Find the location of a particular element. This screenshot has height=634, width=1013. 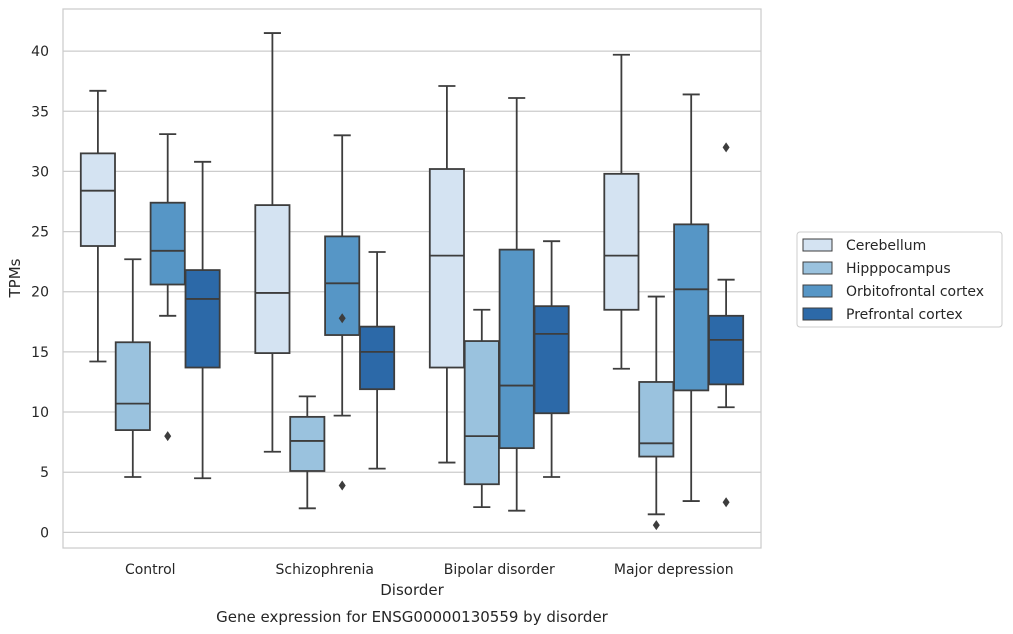

legend-swatch-orbitofrontal-cortex is located at coordinates (817, 291).